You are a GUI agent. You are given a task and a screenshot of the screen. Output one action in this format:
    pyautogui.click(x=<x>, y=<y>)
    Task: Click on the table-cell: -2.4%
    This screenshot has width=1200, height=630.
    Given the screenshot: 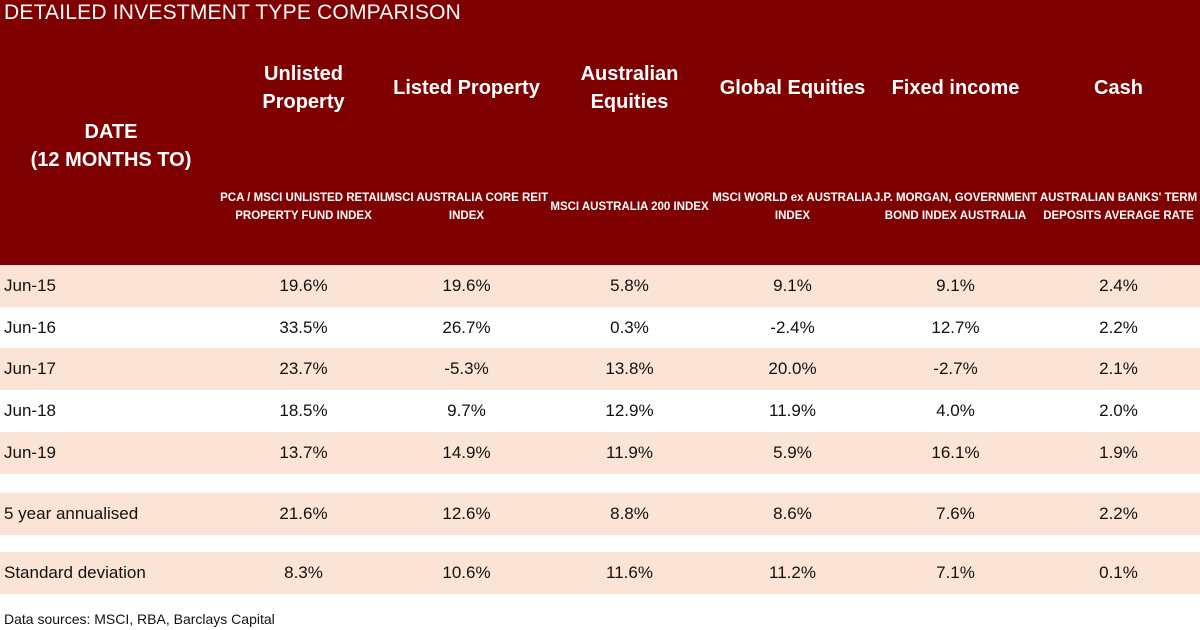 What is the action you would take?
    pyautogui.click(x=792, y=327)
    